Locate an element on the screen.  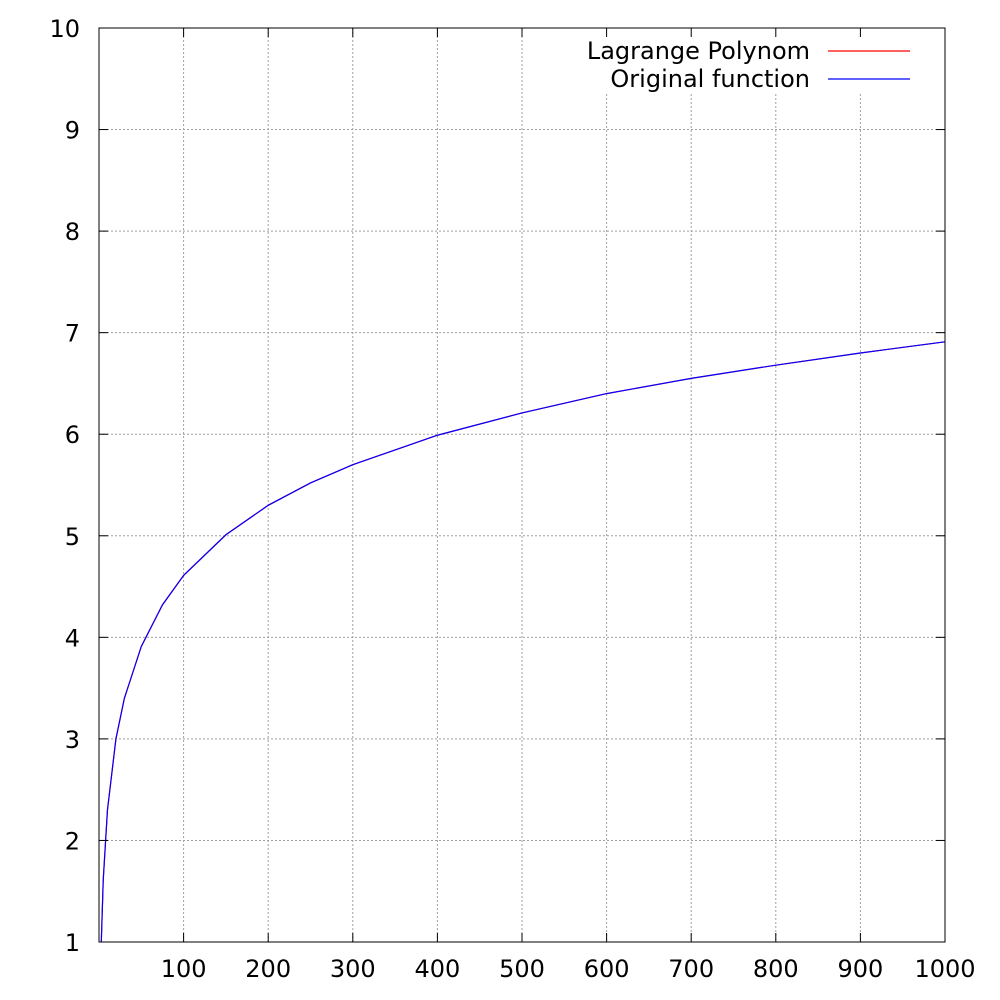
x-tick-label: 300 is located at coordinates (353, 969).